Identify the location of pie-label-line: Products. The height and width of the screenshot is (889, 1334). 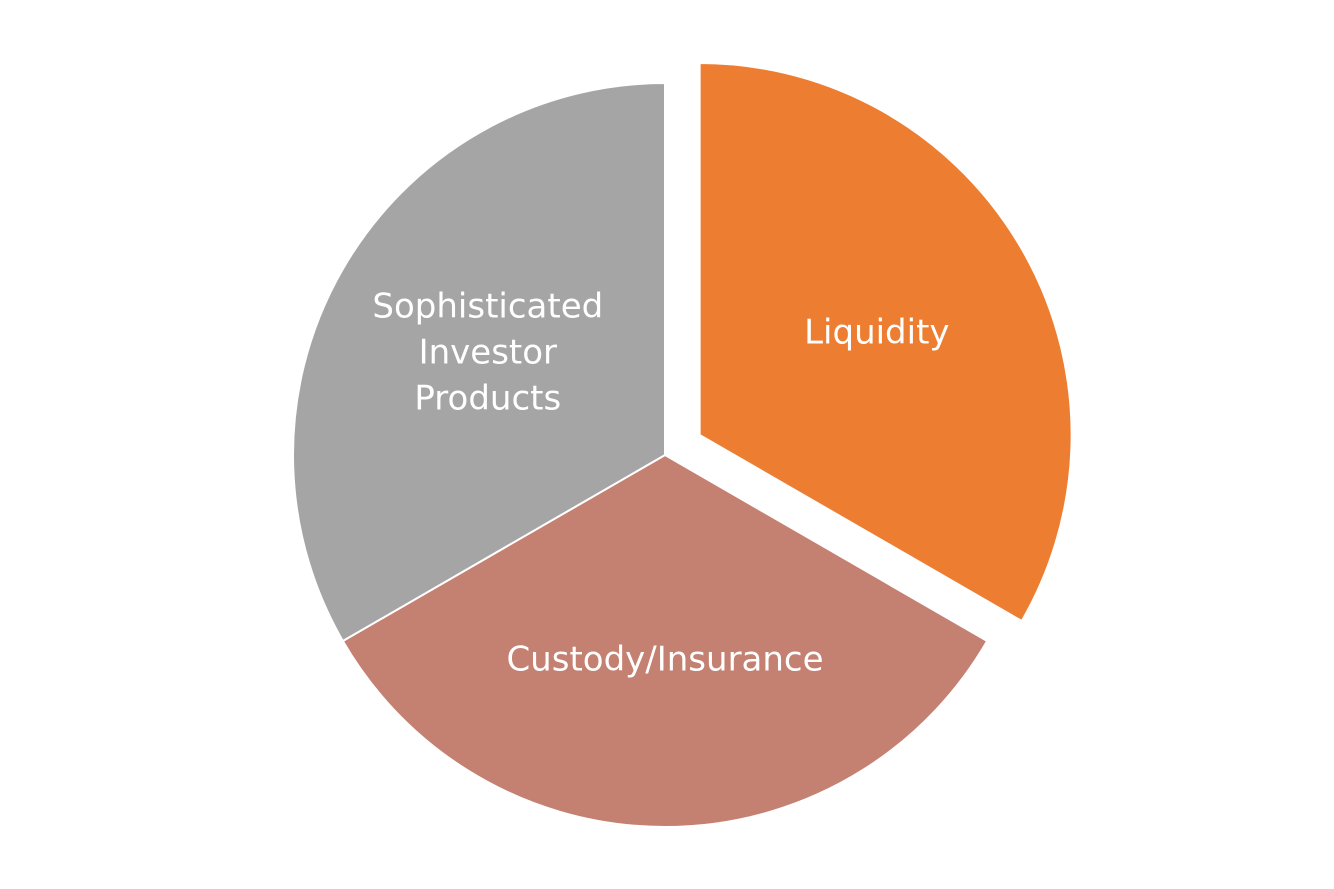
(487, 399).